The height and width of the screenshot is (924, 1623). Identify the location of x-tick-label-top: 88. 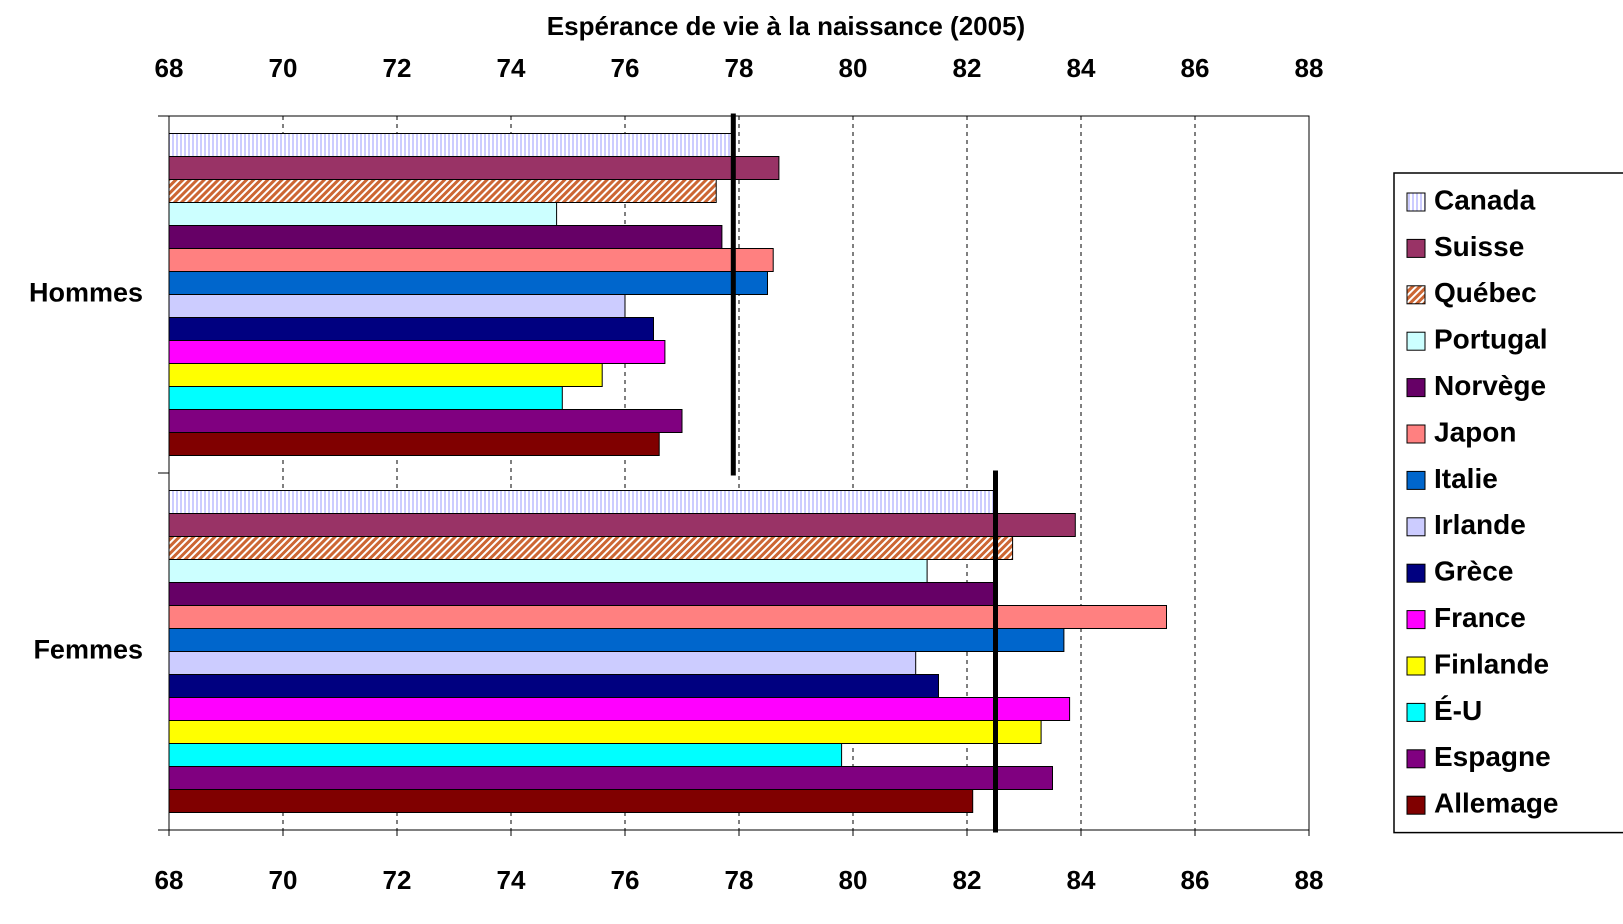
(1309, 68).